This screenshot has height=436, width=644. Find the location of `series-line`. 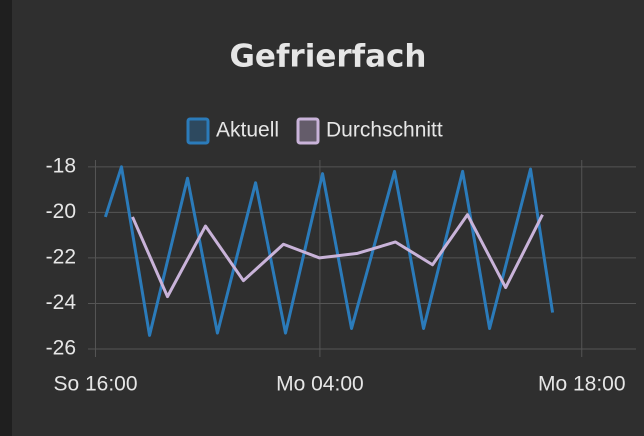

series-line is located at coordinates (337, 256).